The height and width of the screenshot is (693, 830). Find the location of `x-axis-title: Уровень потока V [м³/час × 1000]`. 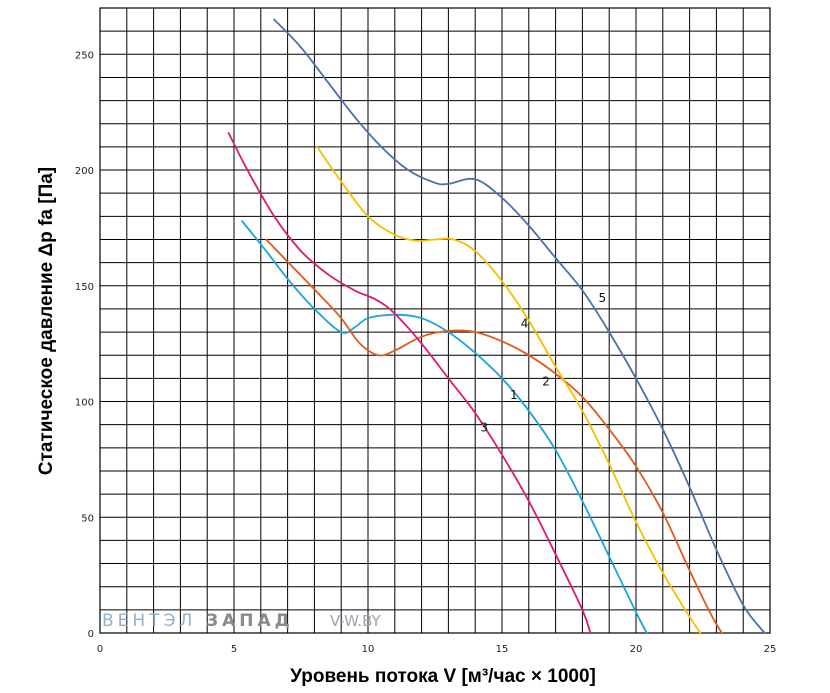

x-axis-title: Уровень потока V [м³/час × 1000] is located at coordinates (443, 676).